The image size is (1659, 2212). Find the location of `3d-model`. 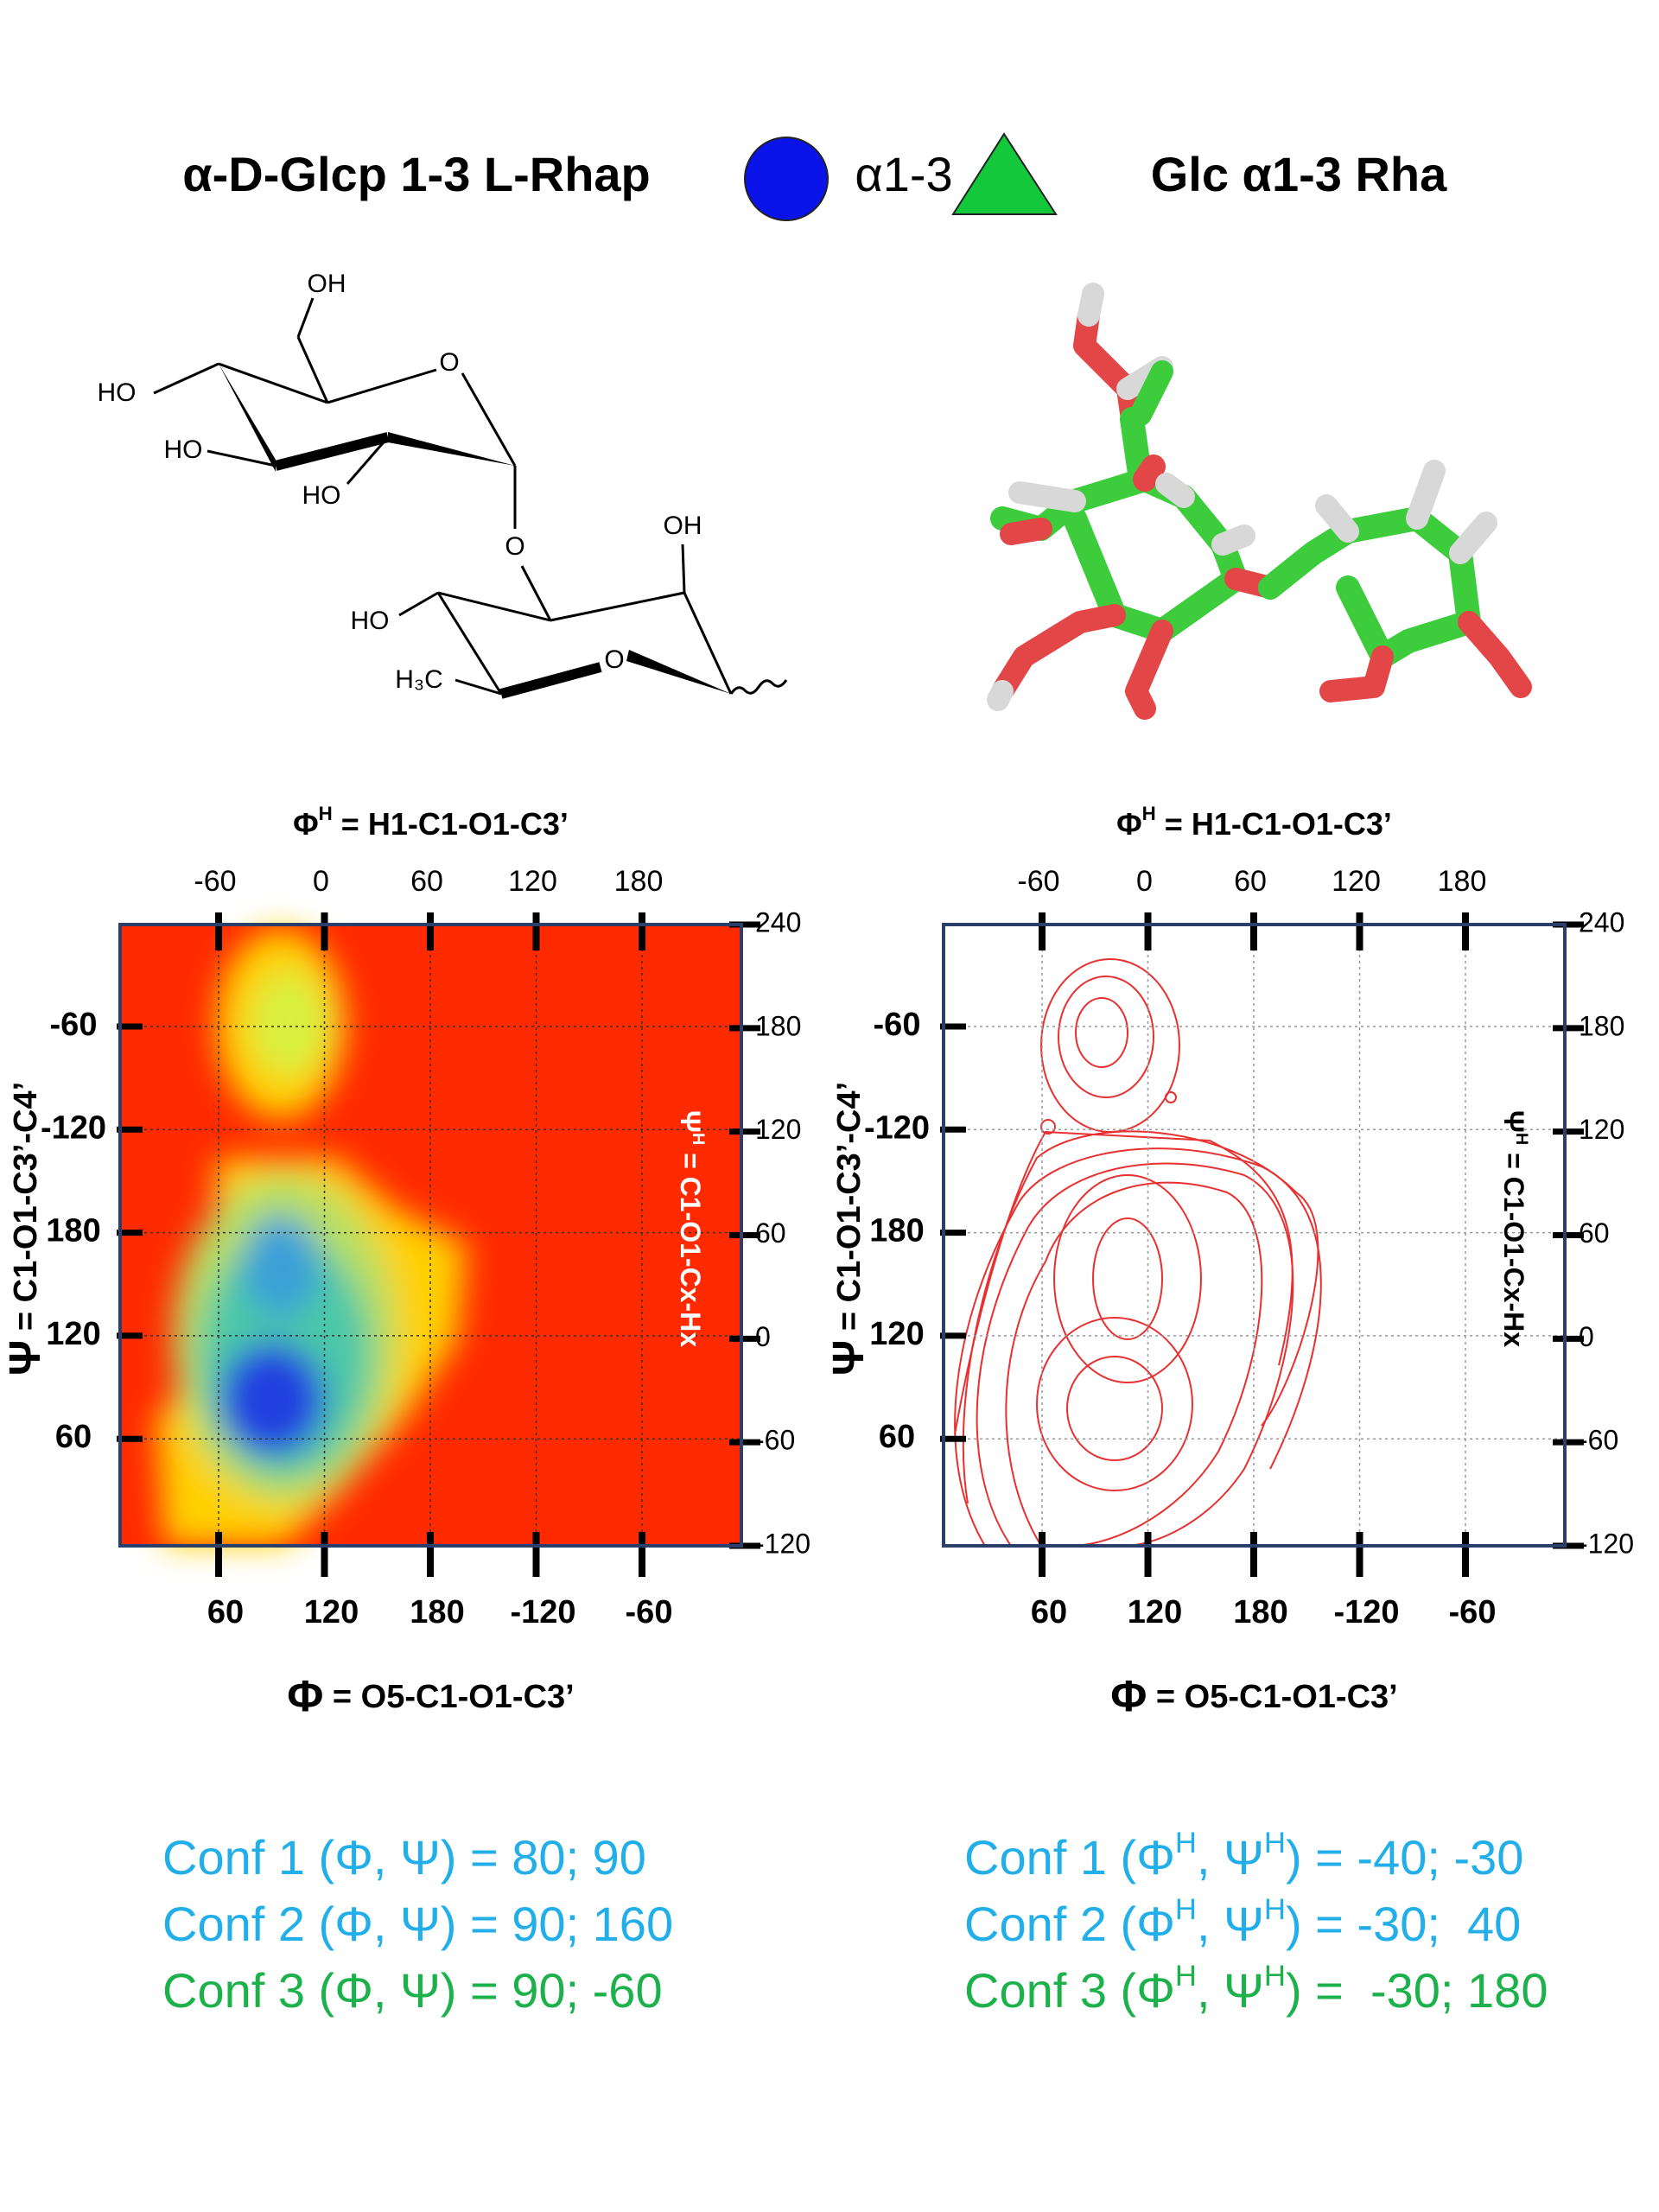

3d-model is located at coordinates (1259, 502).